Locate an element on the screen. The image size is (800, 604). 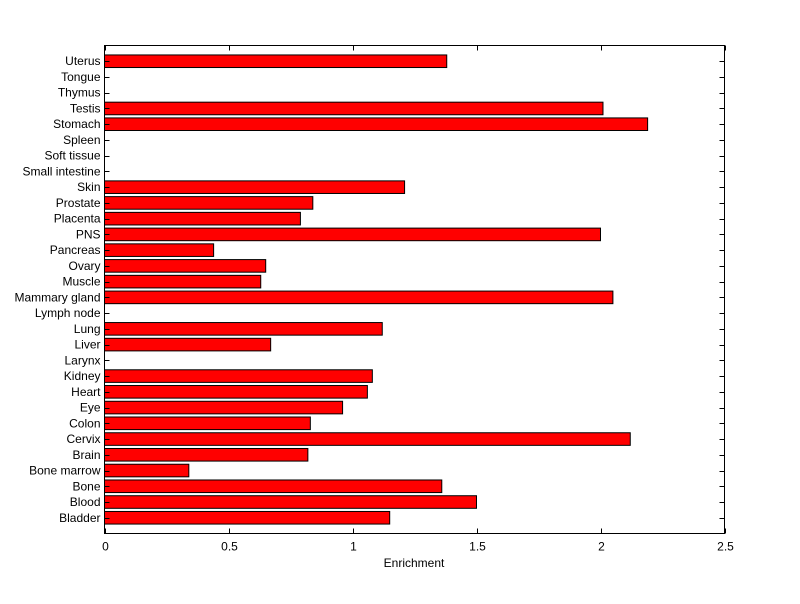
bar-blood is located at coordinates (290, 502).